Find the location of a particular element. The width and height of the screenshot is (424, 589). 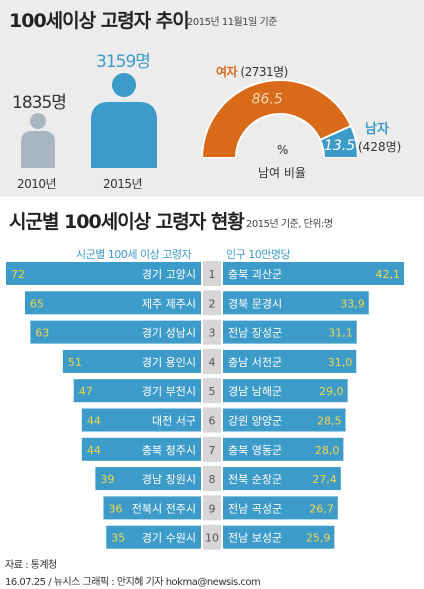

rank-number: 1 is located at coordinates (212, 274).